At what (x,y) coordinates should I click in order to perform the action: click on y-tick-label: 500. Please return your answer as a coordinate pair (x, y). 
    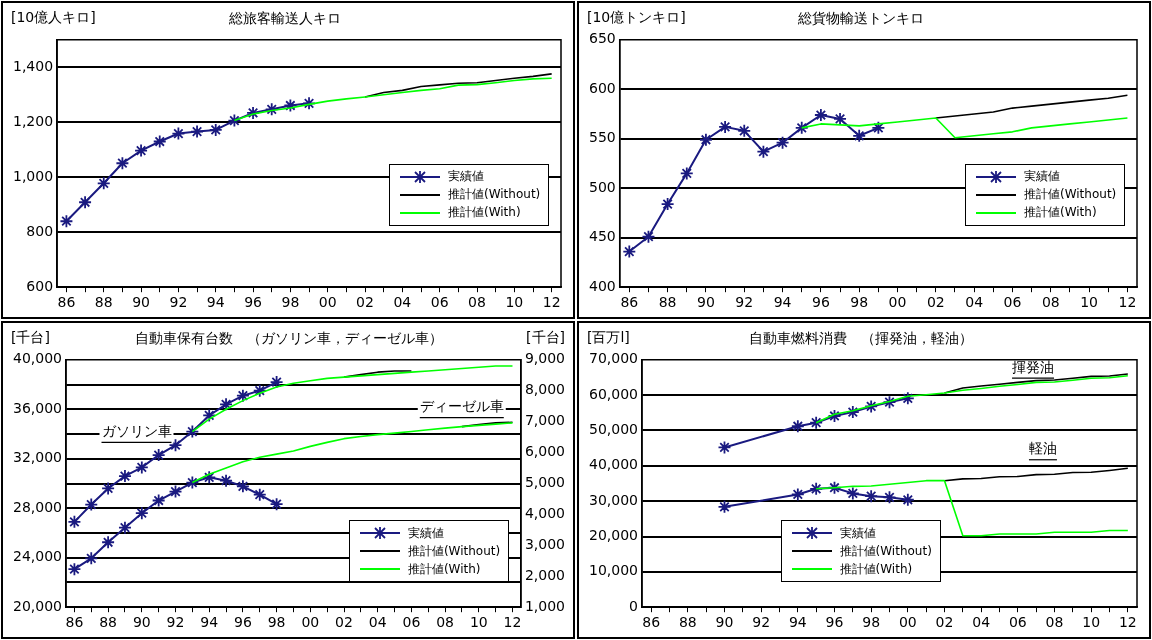
    Looking at the image, I should click on (602, 186).